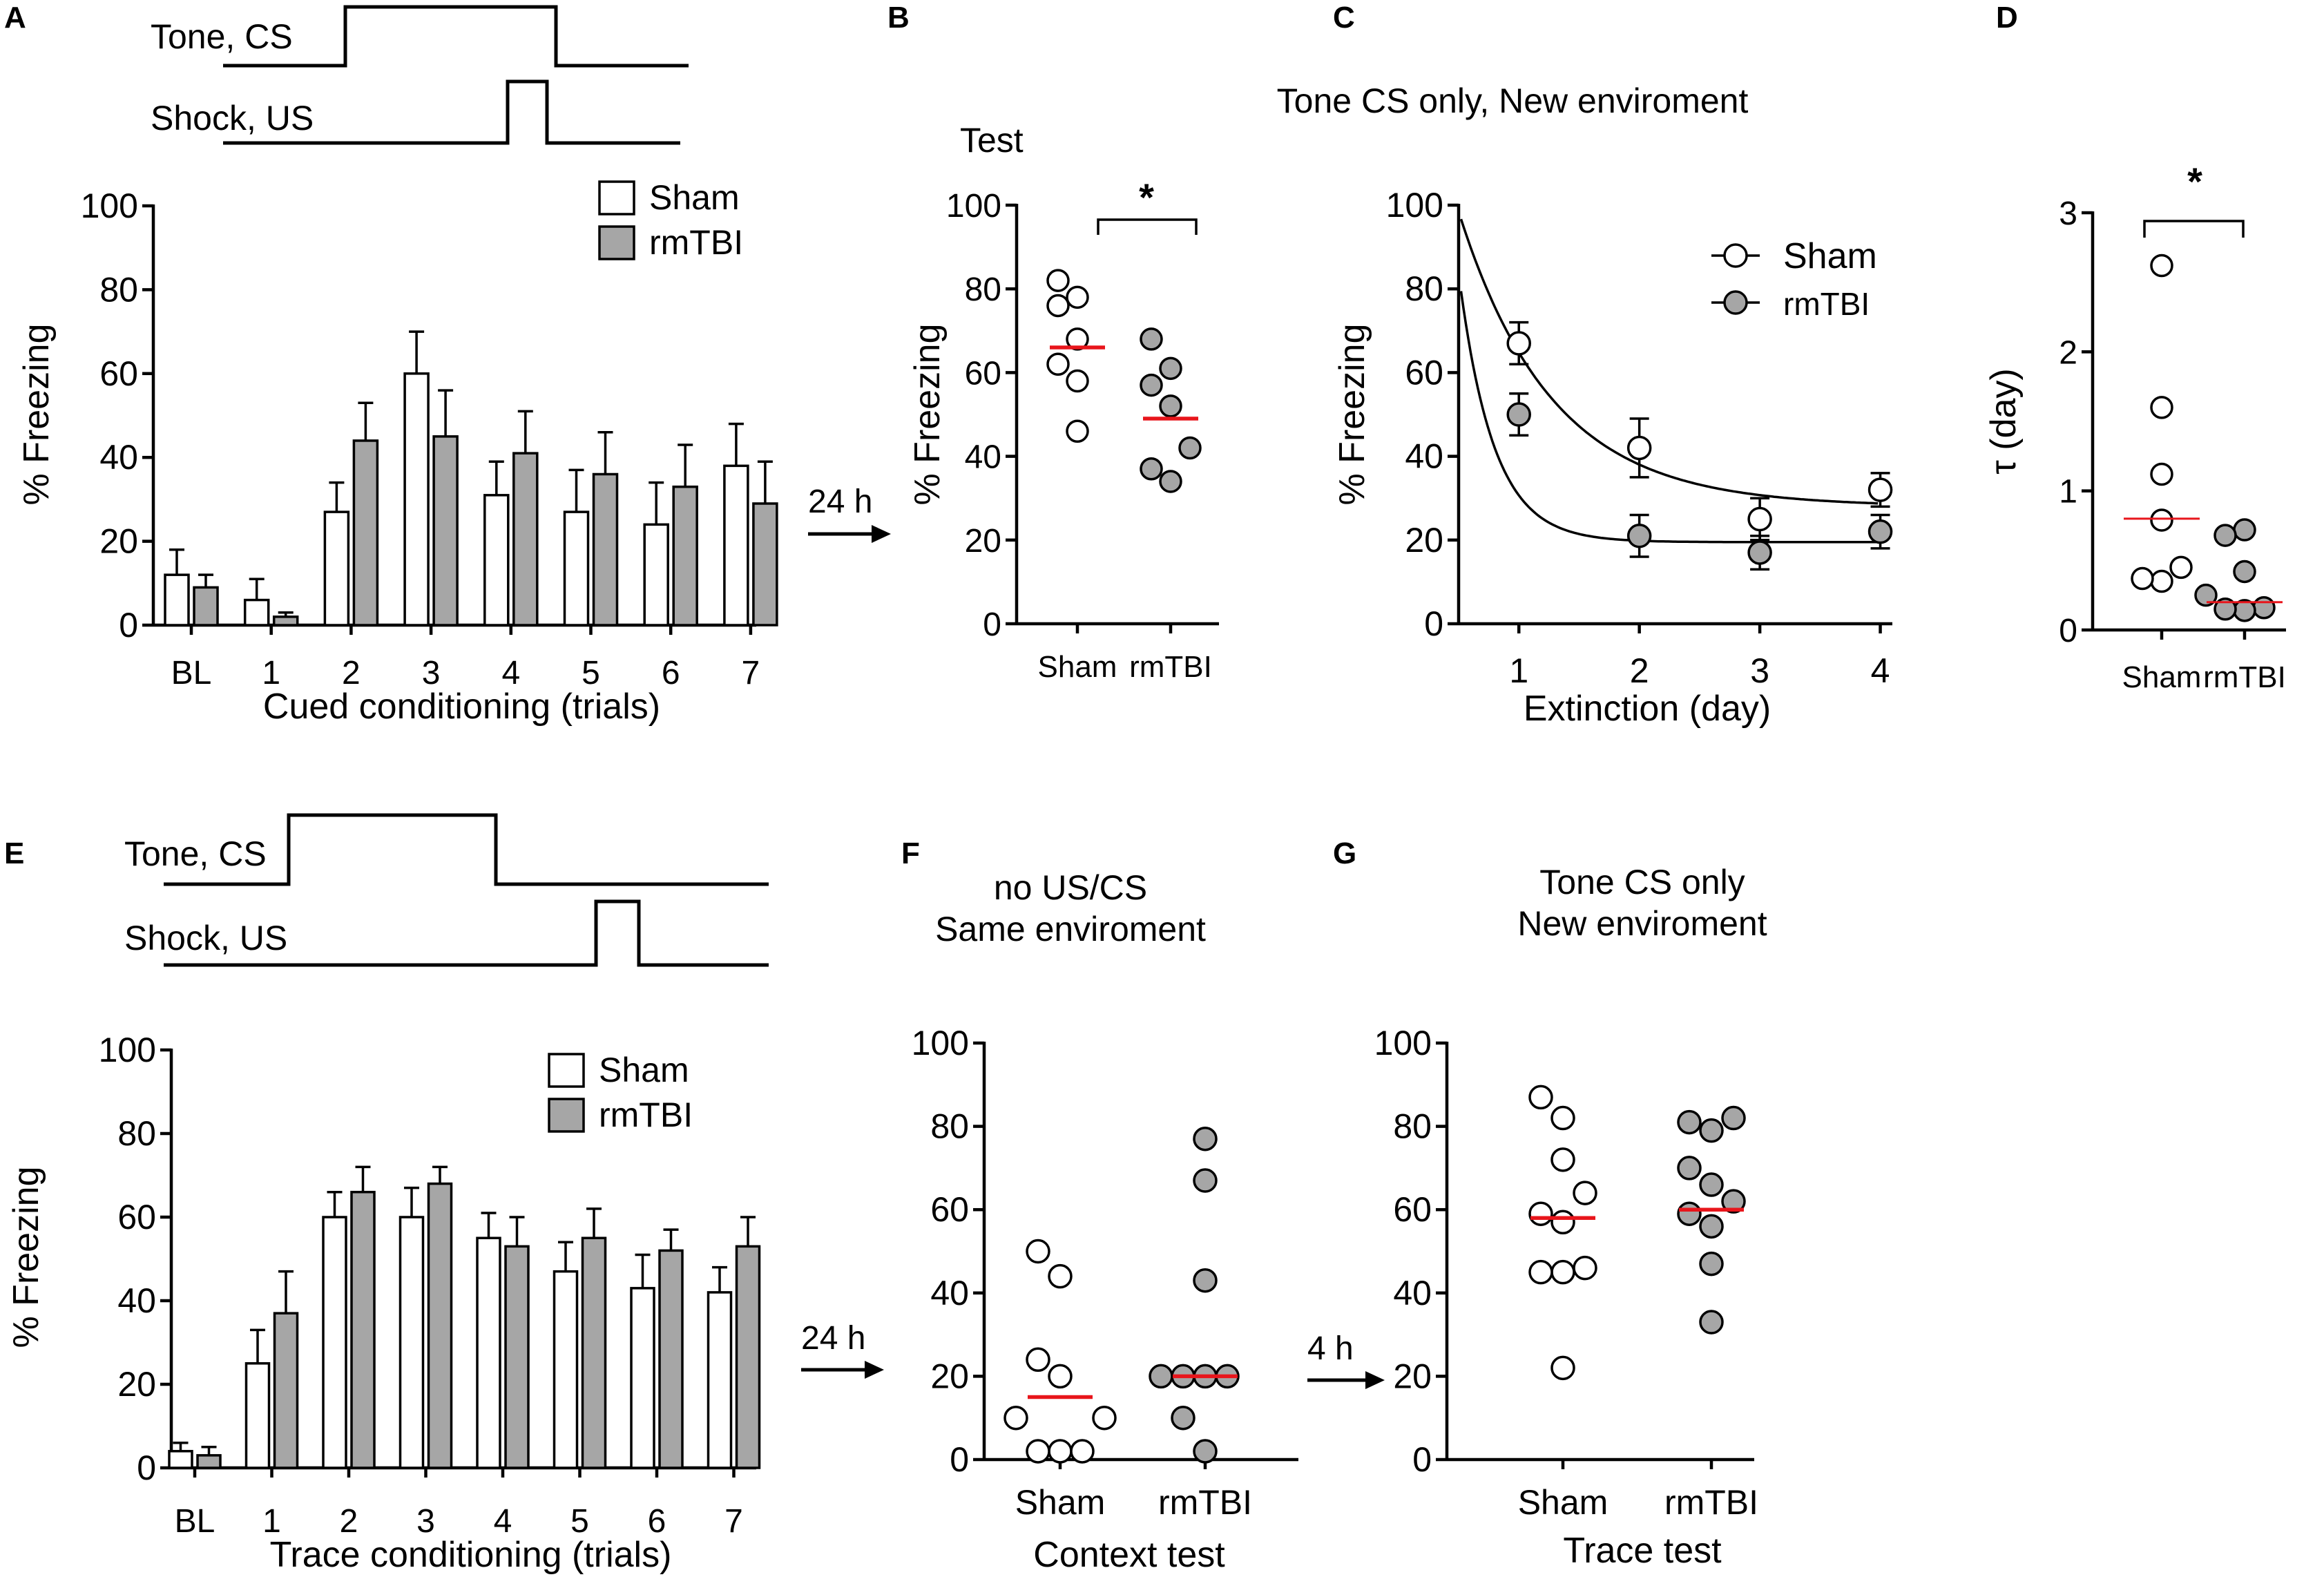 The image size is (2324, 1577). What do you see at coordinates (910, 853) in the screenshot?
I see `panel-letter-f: F` at bounding box center [910, 853].